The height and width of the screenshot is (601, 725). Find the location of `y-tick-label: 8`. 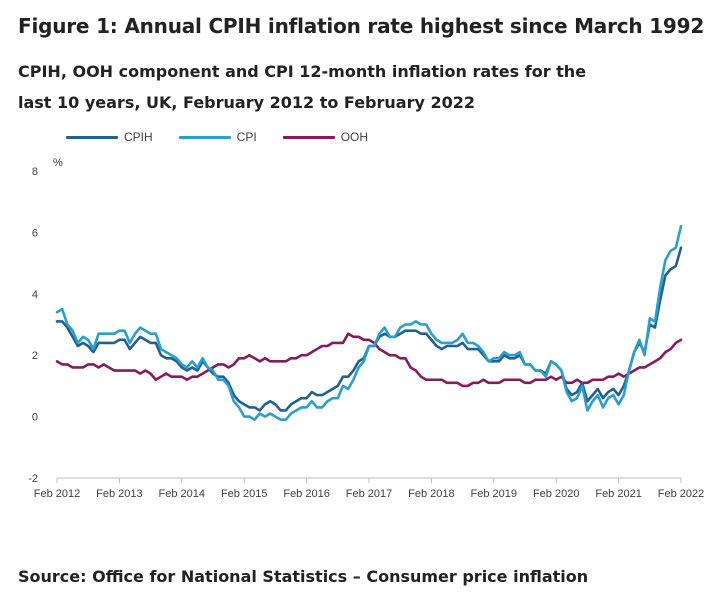

y-tick-label: 8 is located at coordinates (35, 172).